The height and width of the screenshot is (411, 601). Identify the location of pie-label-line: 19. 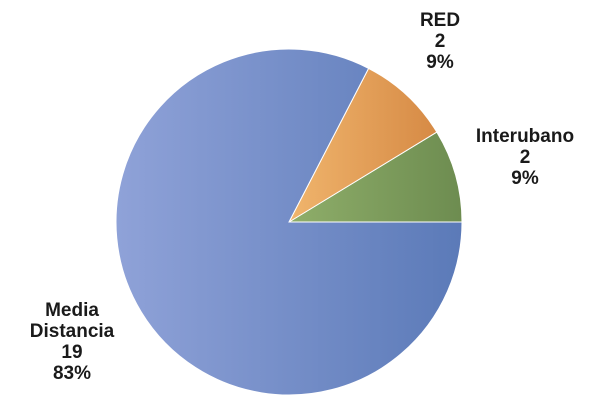
(71, 352).